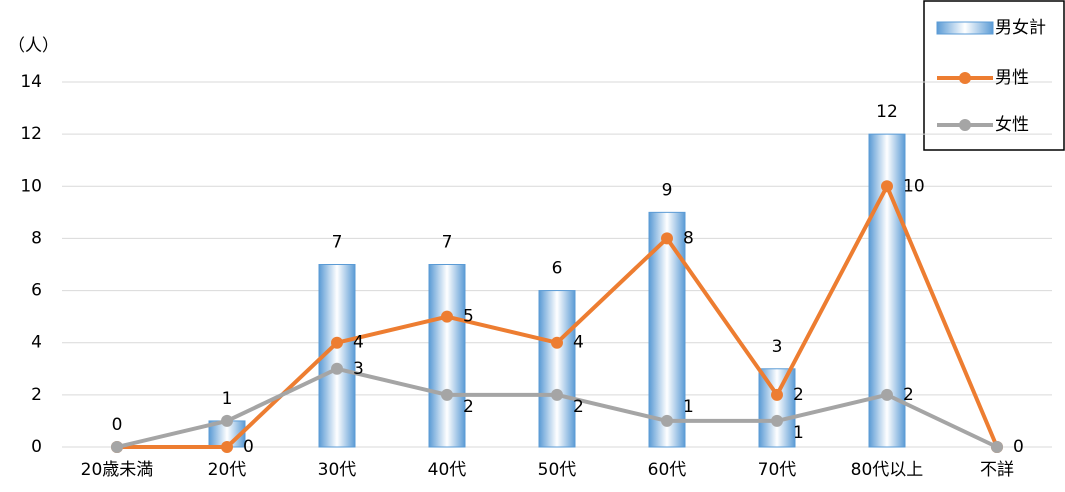 Image resolution: width=1065 pixels, height=492 pixels. What do you see at coordinates (36, 447) in the screenshot?
I see `y-tick-label: 0` at bounding box center [36, 447].